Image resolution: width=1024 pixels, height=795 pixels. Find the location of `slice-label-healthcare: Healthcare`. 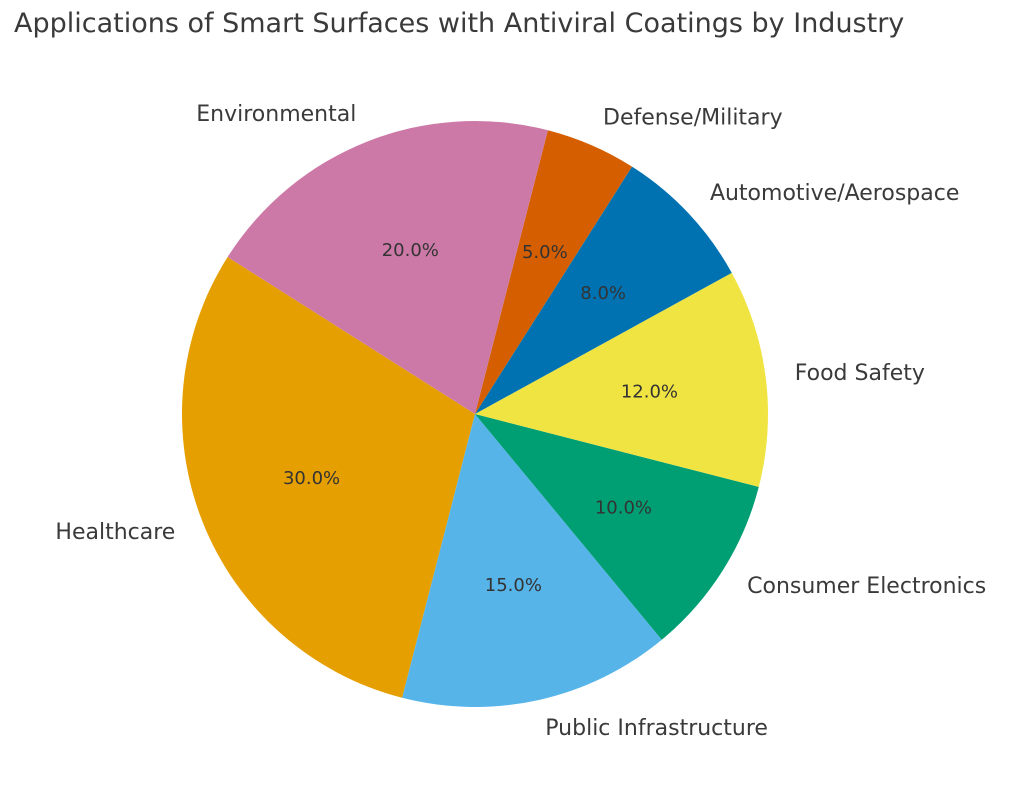

slice-label-healthcare: Healthcare is located at coordinates (115, 532).